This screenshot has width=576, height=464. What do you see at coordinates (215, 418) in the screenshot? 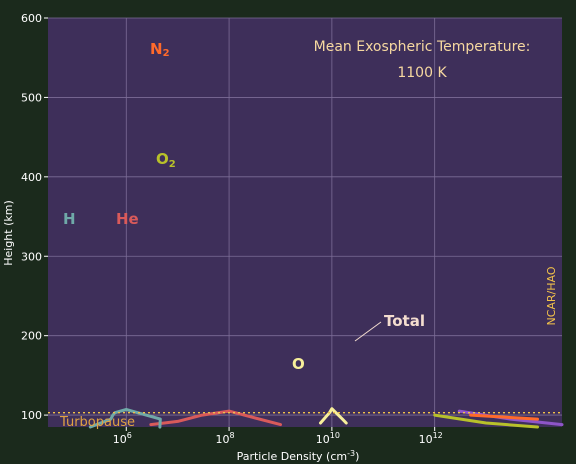
I see `series-line-he` at bounding box center [215, 418].